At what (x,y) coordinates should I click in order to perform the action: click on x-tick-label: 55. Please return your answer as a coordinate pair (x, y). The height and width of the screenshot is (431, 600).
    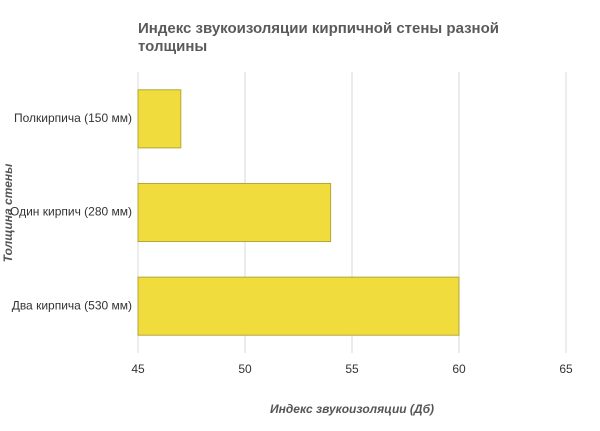
    Looking at the image, I should click on (352, 369).